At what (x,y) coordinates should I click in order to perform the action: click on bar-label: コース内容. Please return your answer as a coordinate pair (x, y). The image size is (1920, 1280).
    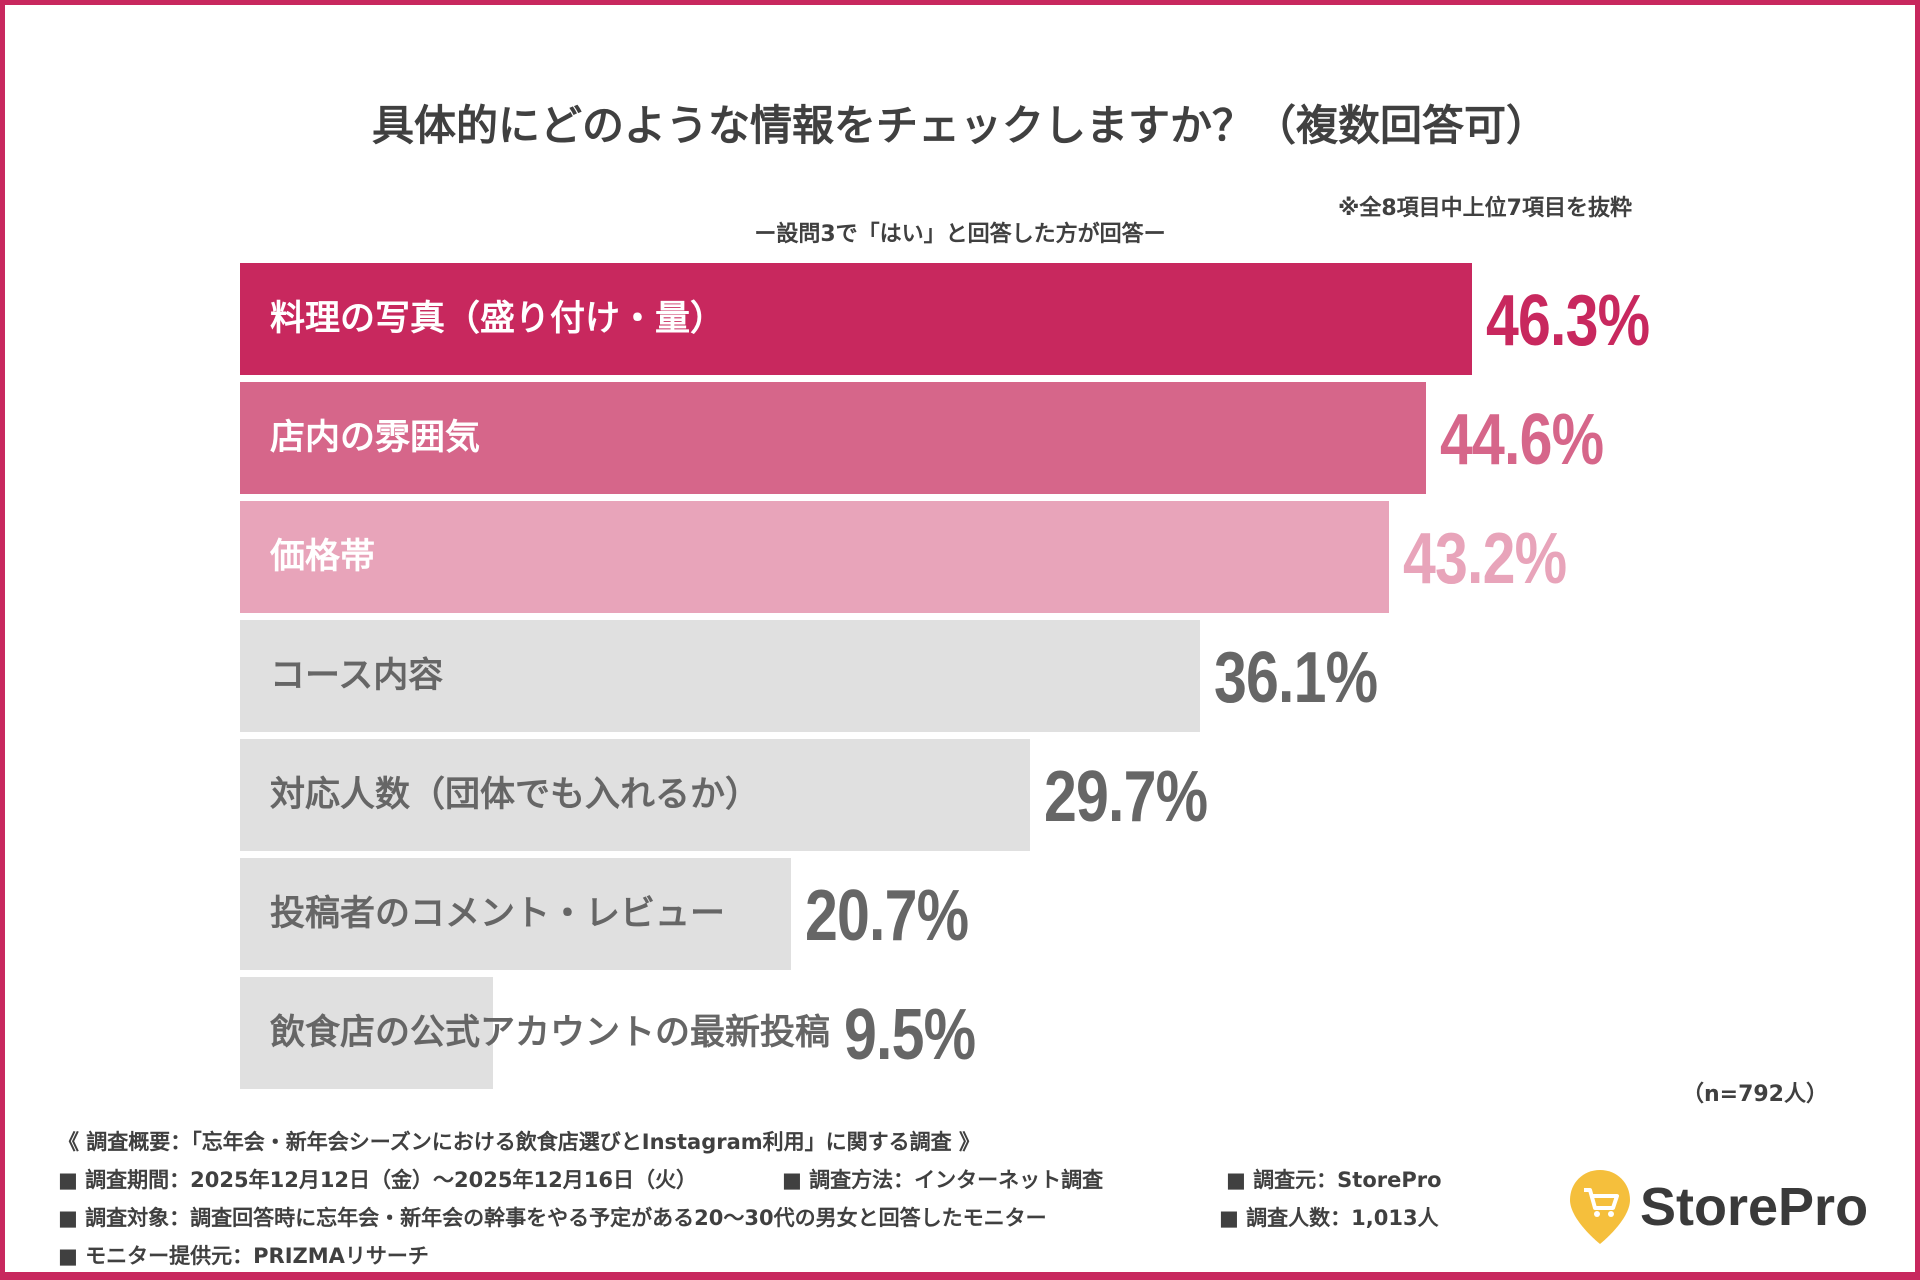
    Looking at the image, I should click on (357, 676).